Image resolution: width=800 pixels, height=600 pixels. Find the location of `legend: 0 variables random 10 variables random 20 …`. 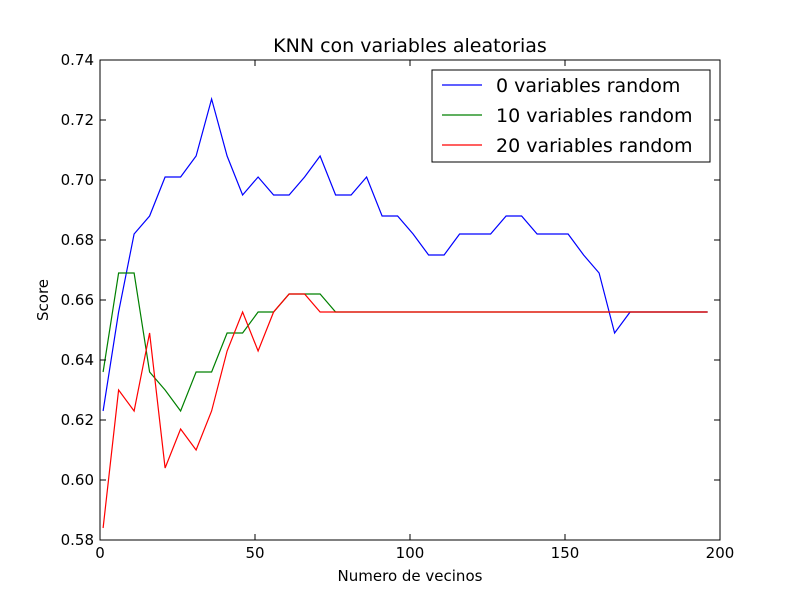

legend: 0 variables random 10 variables random 20 … is located at coordinates (571, 116).